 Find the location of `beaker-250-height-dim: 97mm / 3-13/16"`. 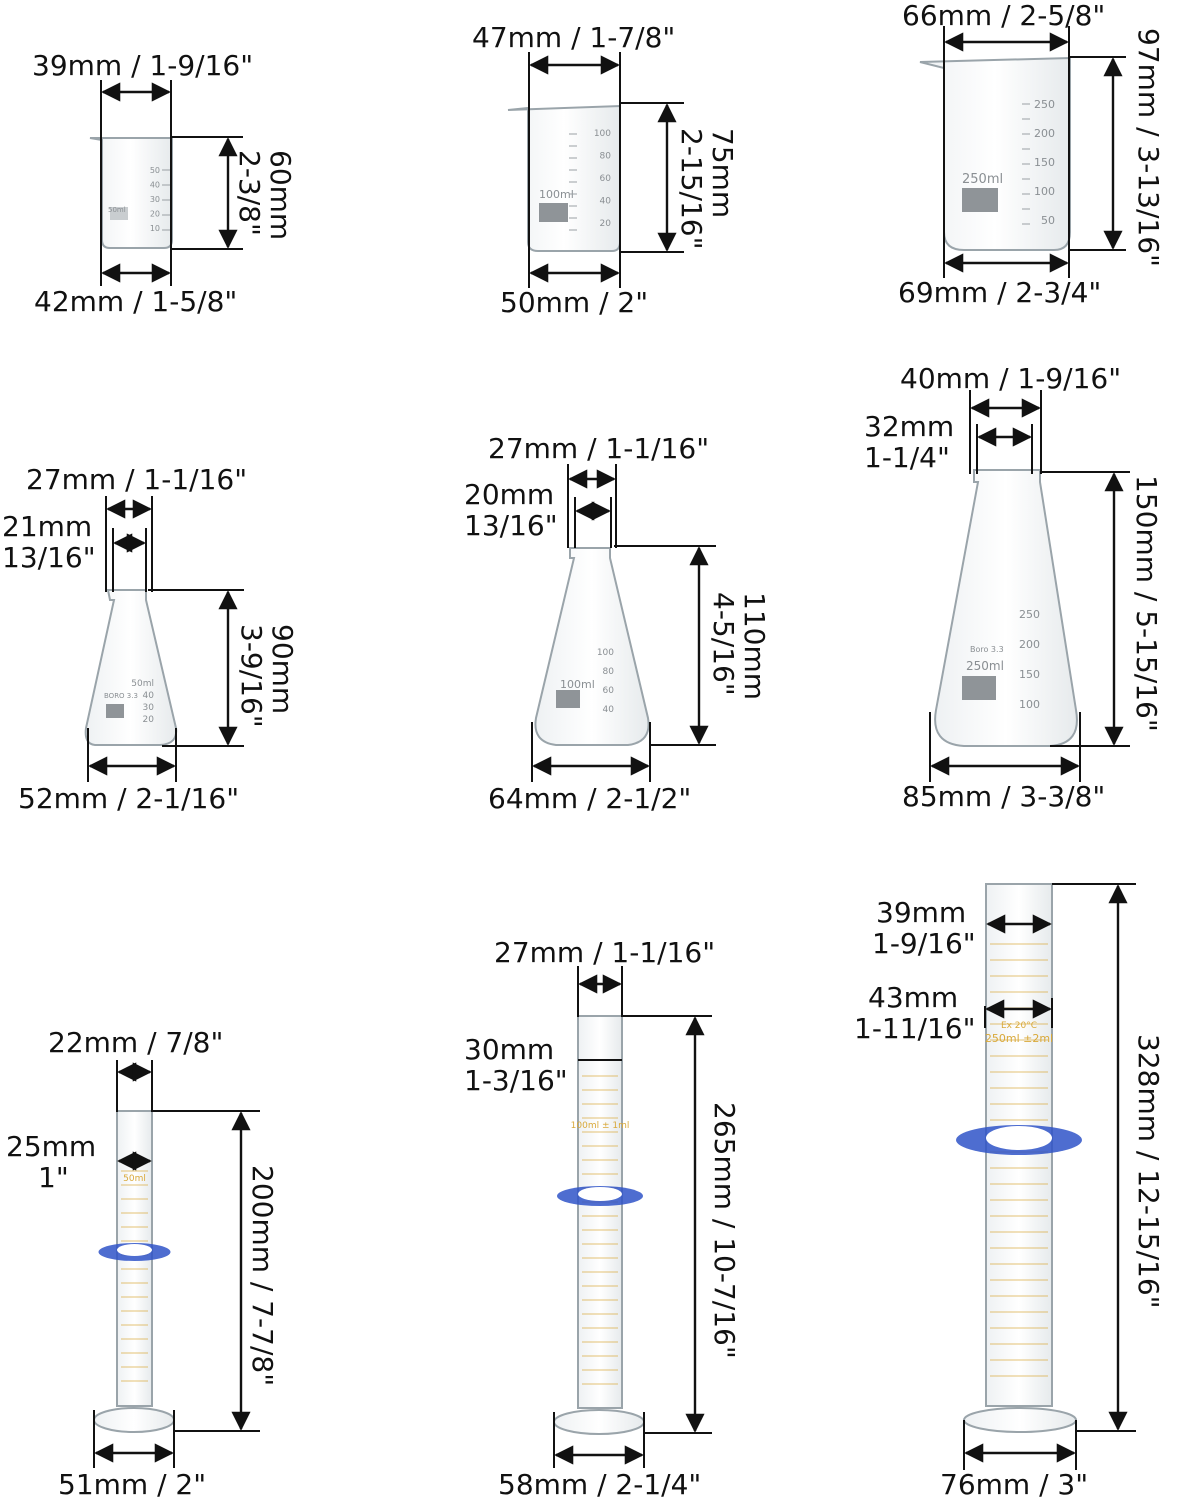

beaker-250-height-dim: 97mm / 3-13/16" is located at coordinates (1148, 147).